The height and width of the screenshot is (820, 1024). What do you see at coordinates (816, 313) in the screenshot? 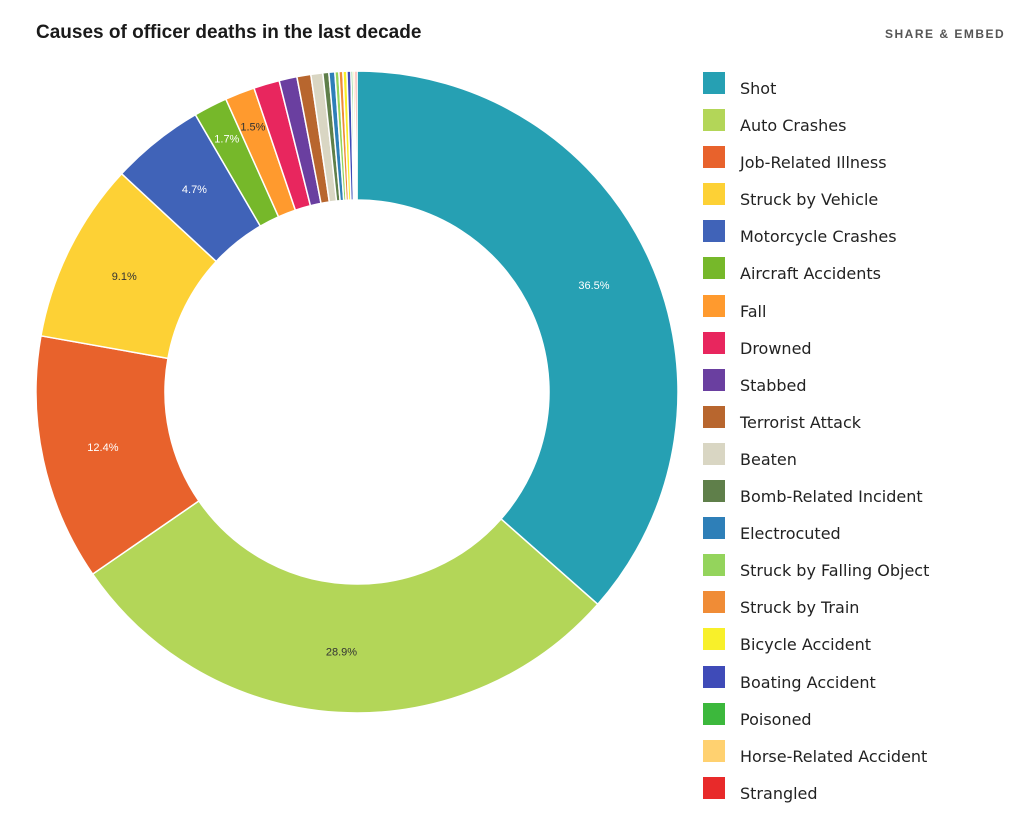
I see `legend-item-fall: Fall` at bounding box center [816, 313].